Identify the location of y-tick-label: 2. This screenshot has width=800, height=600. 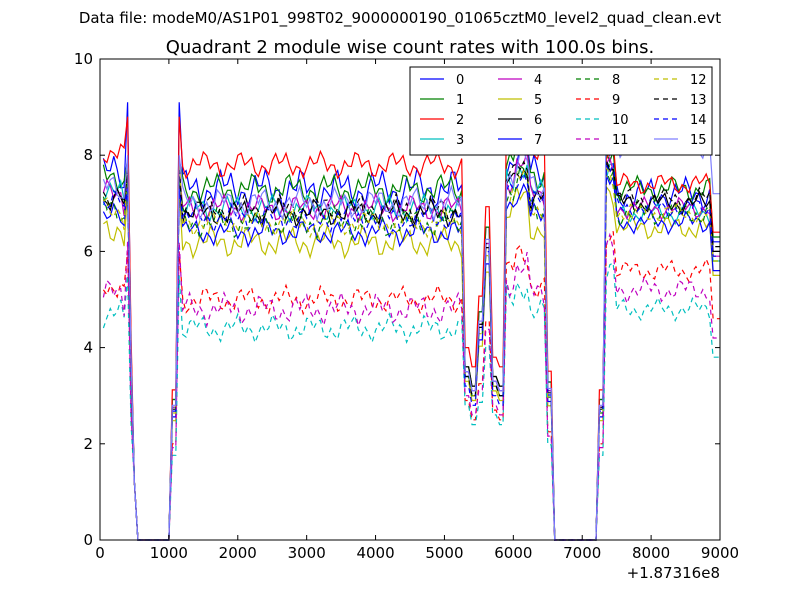
(88, 444).